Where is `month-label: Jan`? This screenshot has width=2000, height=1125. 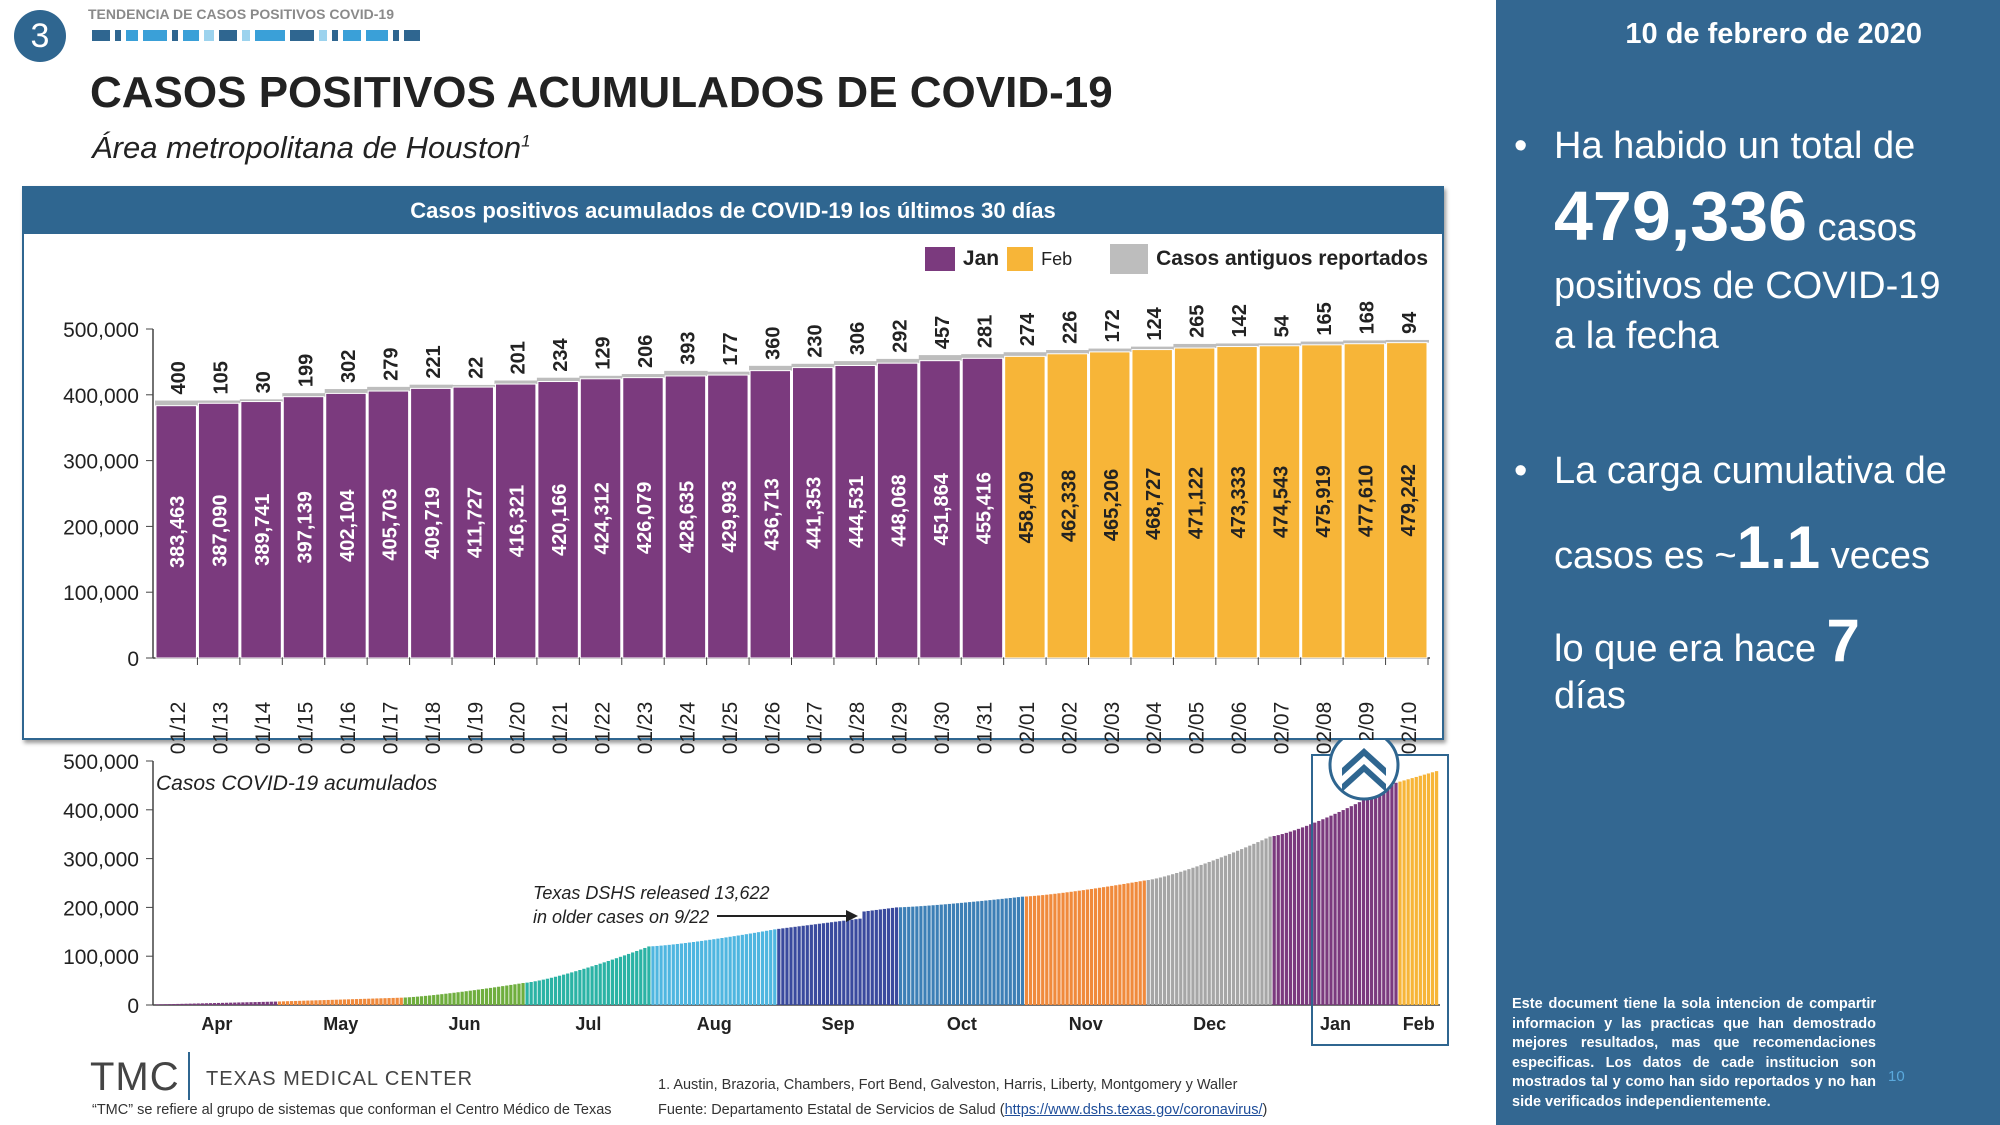 month-label: Jan is located at coordinates (1335, 1024).